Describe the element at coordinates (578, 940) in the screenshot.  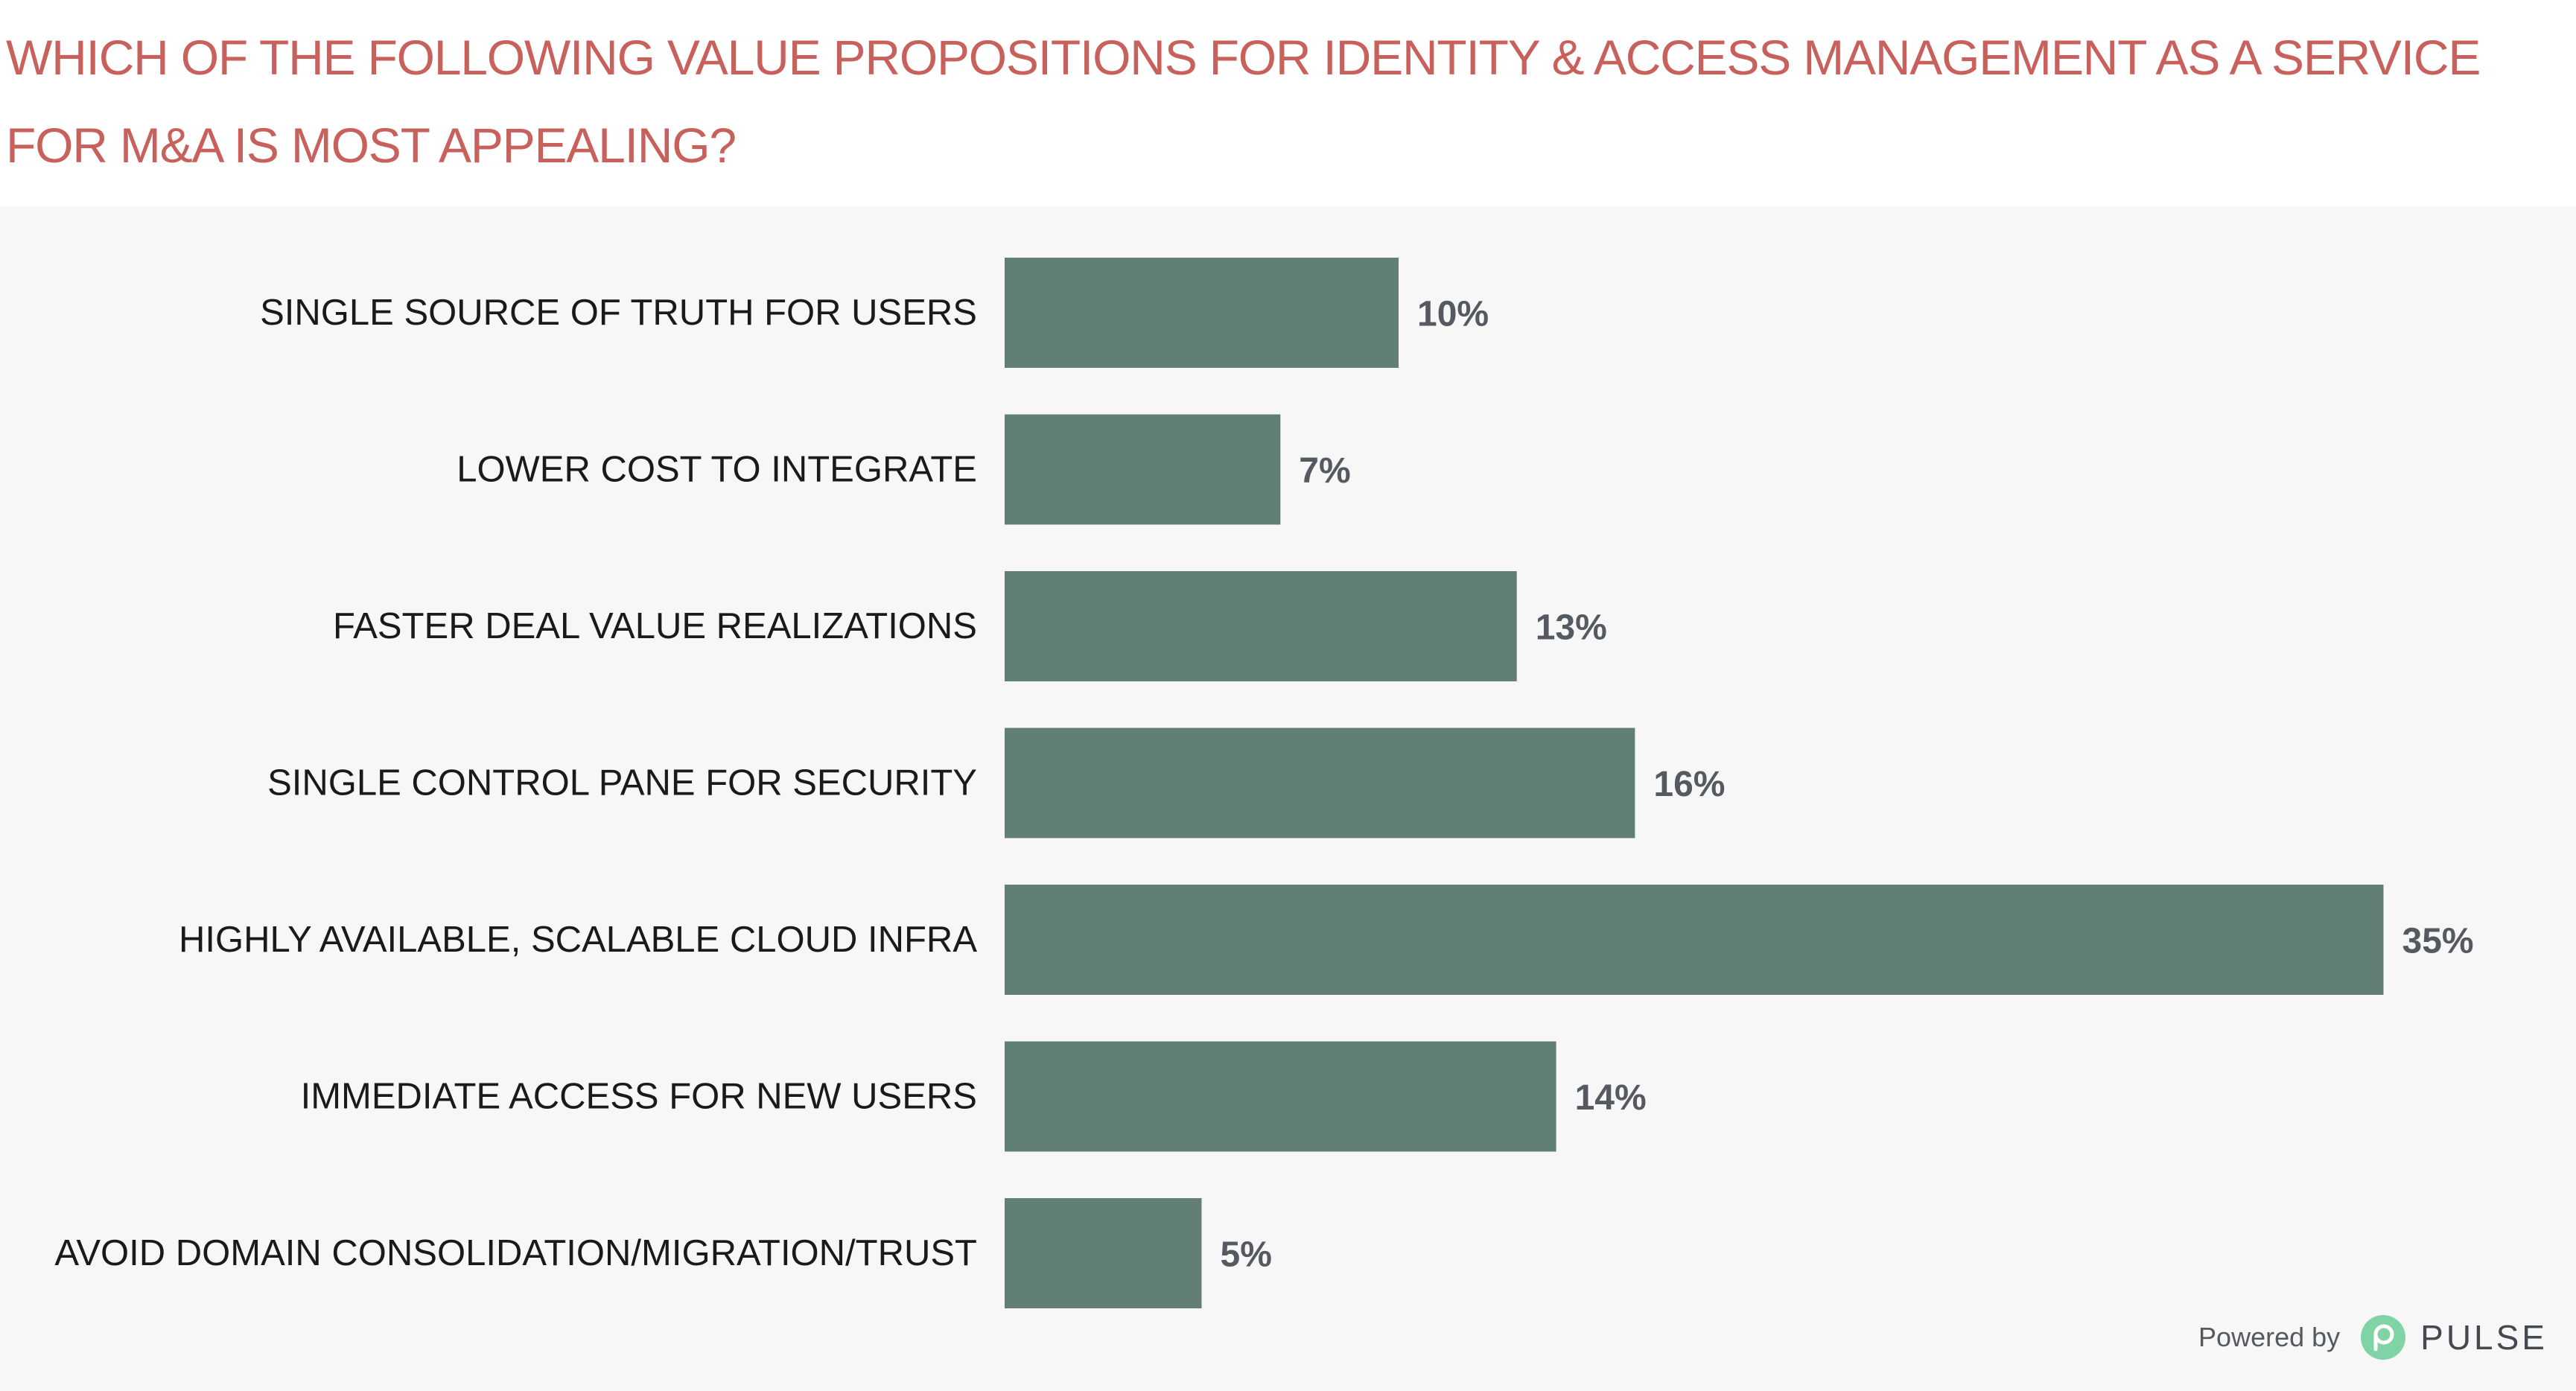
I see `category-label: HIGHLY AVAILABLE, SCALABLE CLOUD INFRA` at that location.